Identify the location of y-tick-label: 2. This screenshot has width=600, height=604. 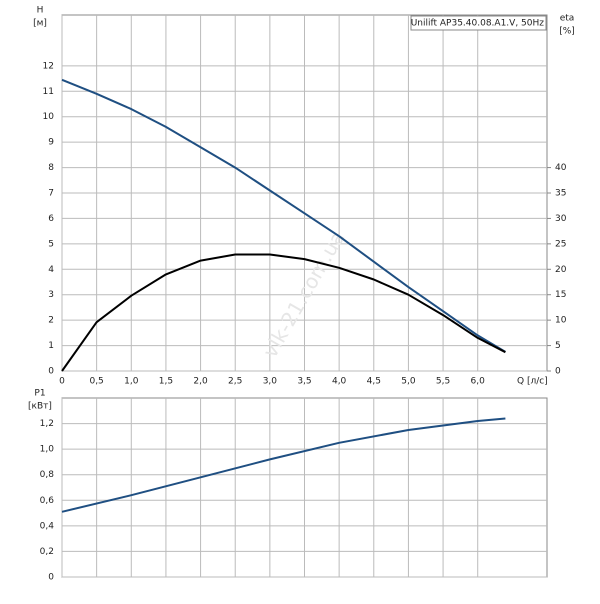
(51, 321).